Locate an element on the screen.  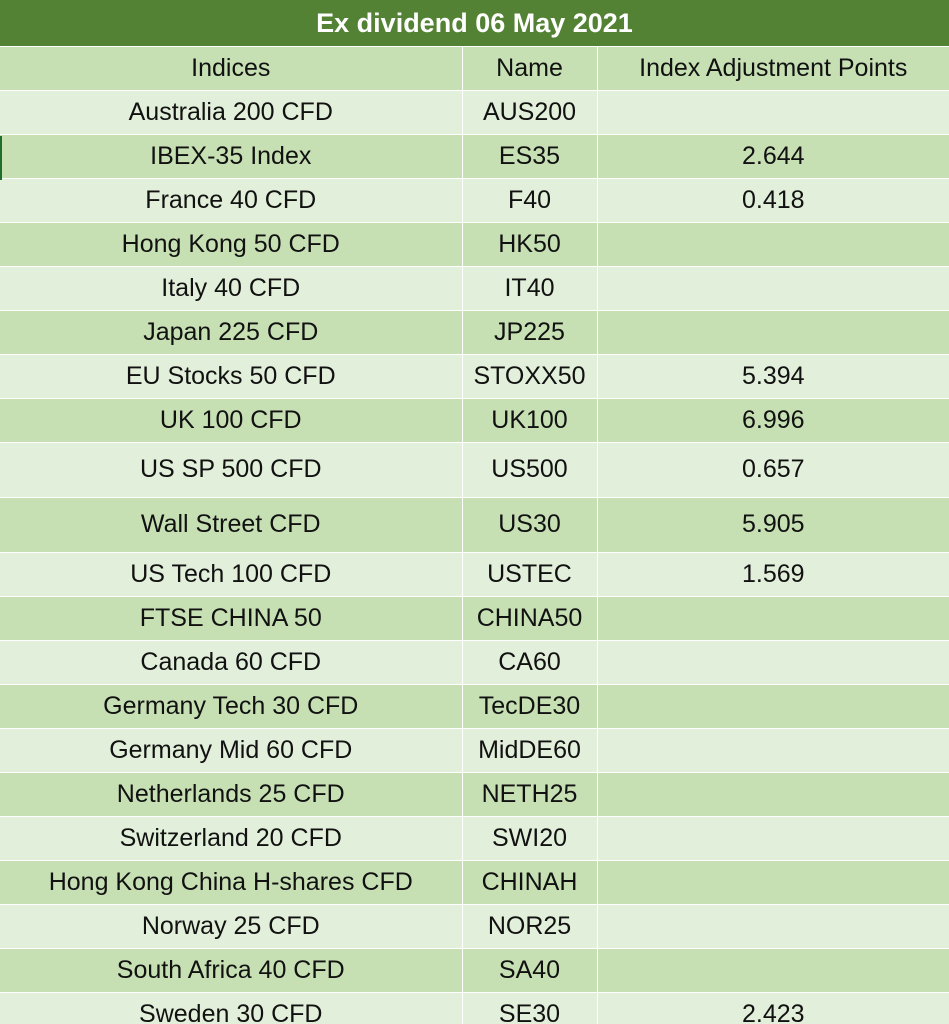
cell-index: Hong Kong China H-shares CFD is located at coordinates (231, 882).